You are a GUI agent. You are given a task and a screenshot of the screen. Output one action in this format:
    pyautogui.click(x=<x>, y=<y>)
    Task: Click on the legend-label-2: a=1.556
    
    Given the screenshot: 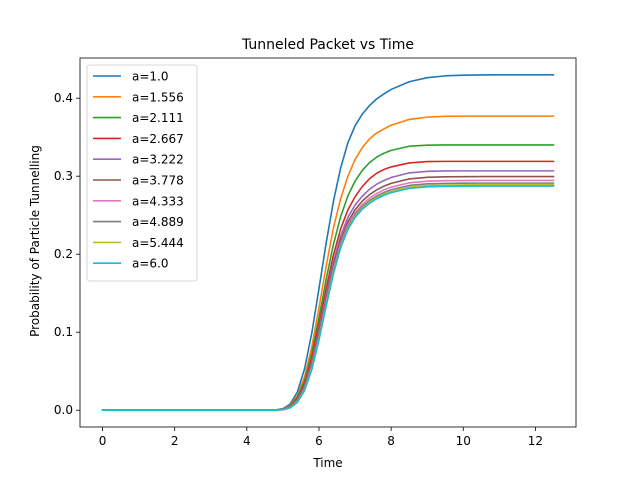 What is the action you would take?
    pyautogui.click(x=158, y=97)
    